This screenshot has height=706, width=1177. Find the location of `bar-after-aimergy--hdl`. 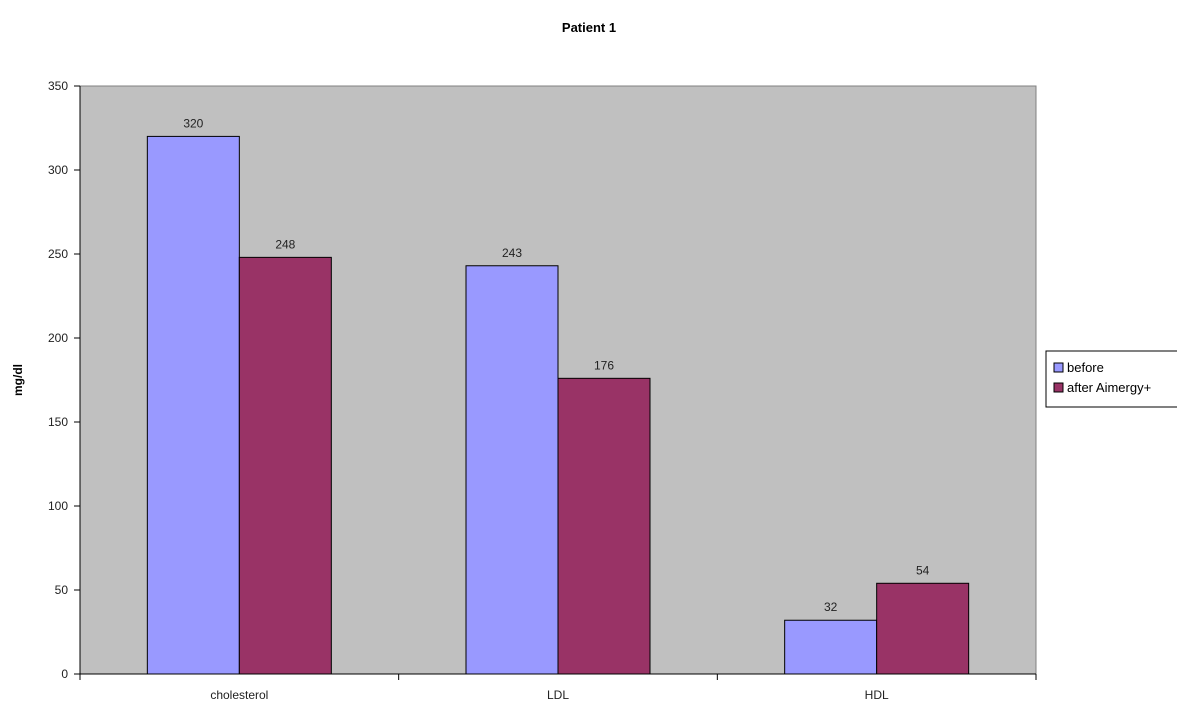

bar-after-aimergy--hdl is located at coordinates (923, 628).